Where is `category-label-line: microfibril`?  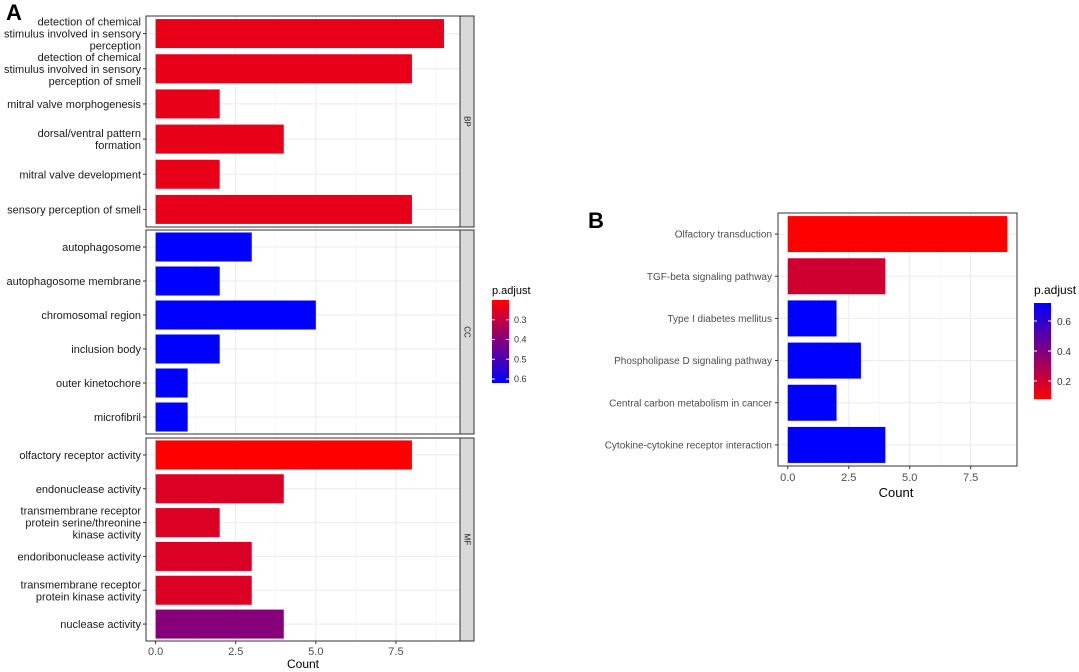
category-label-line: microfibril is located at coordinates (117, 418).